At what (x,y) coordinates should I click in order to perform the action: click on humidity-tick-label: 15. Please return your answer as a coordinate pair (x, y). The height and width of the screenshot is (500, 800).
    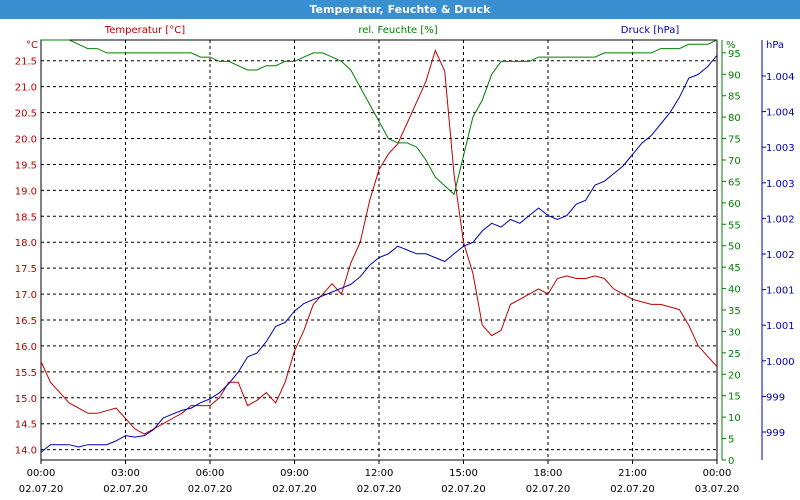
    Looking at the image, I should click on (734, 397).